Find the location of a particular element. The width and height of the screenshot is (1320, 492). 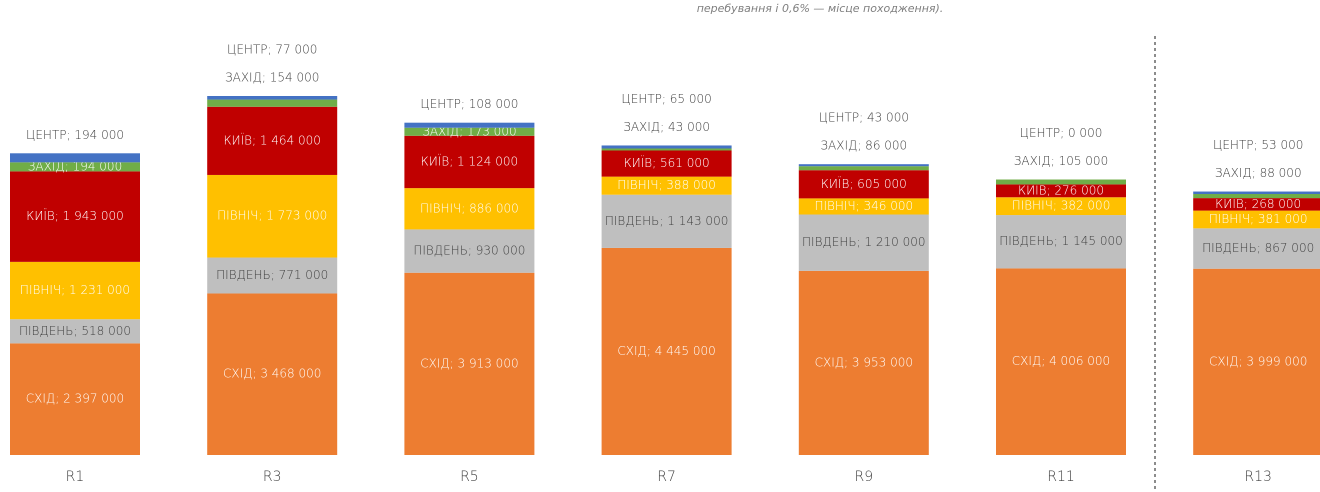

data-label: СХІД; 3 913 000 is located at coordinates (469, 363).